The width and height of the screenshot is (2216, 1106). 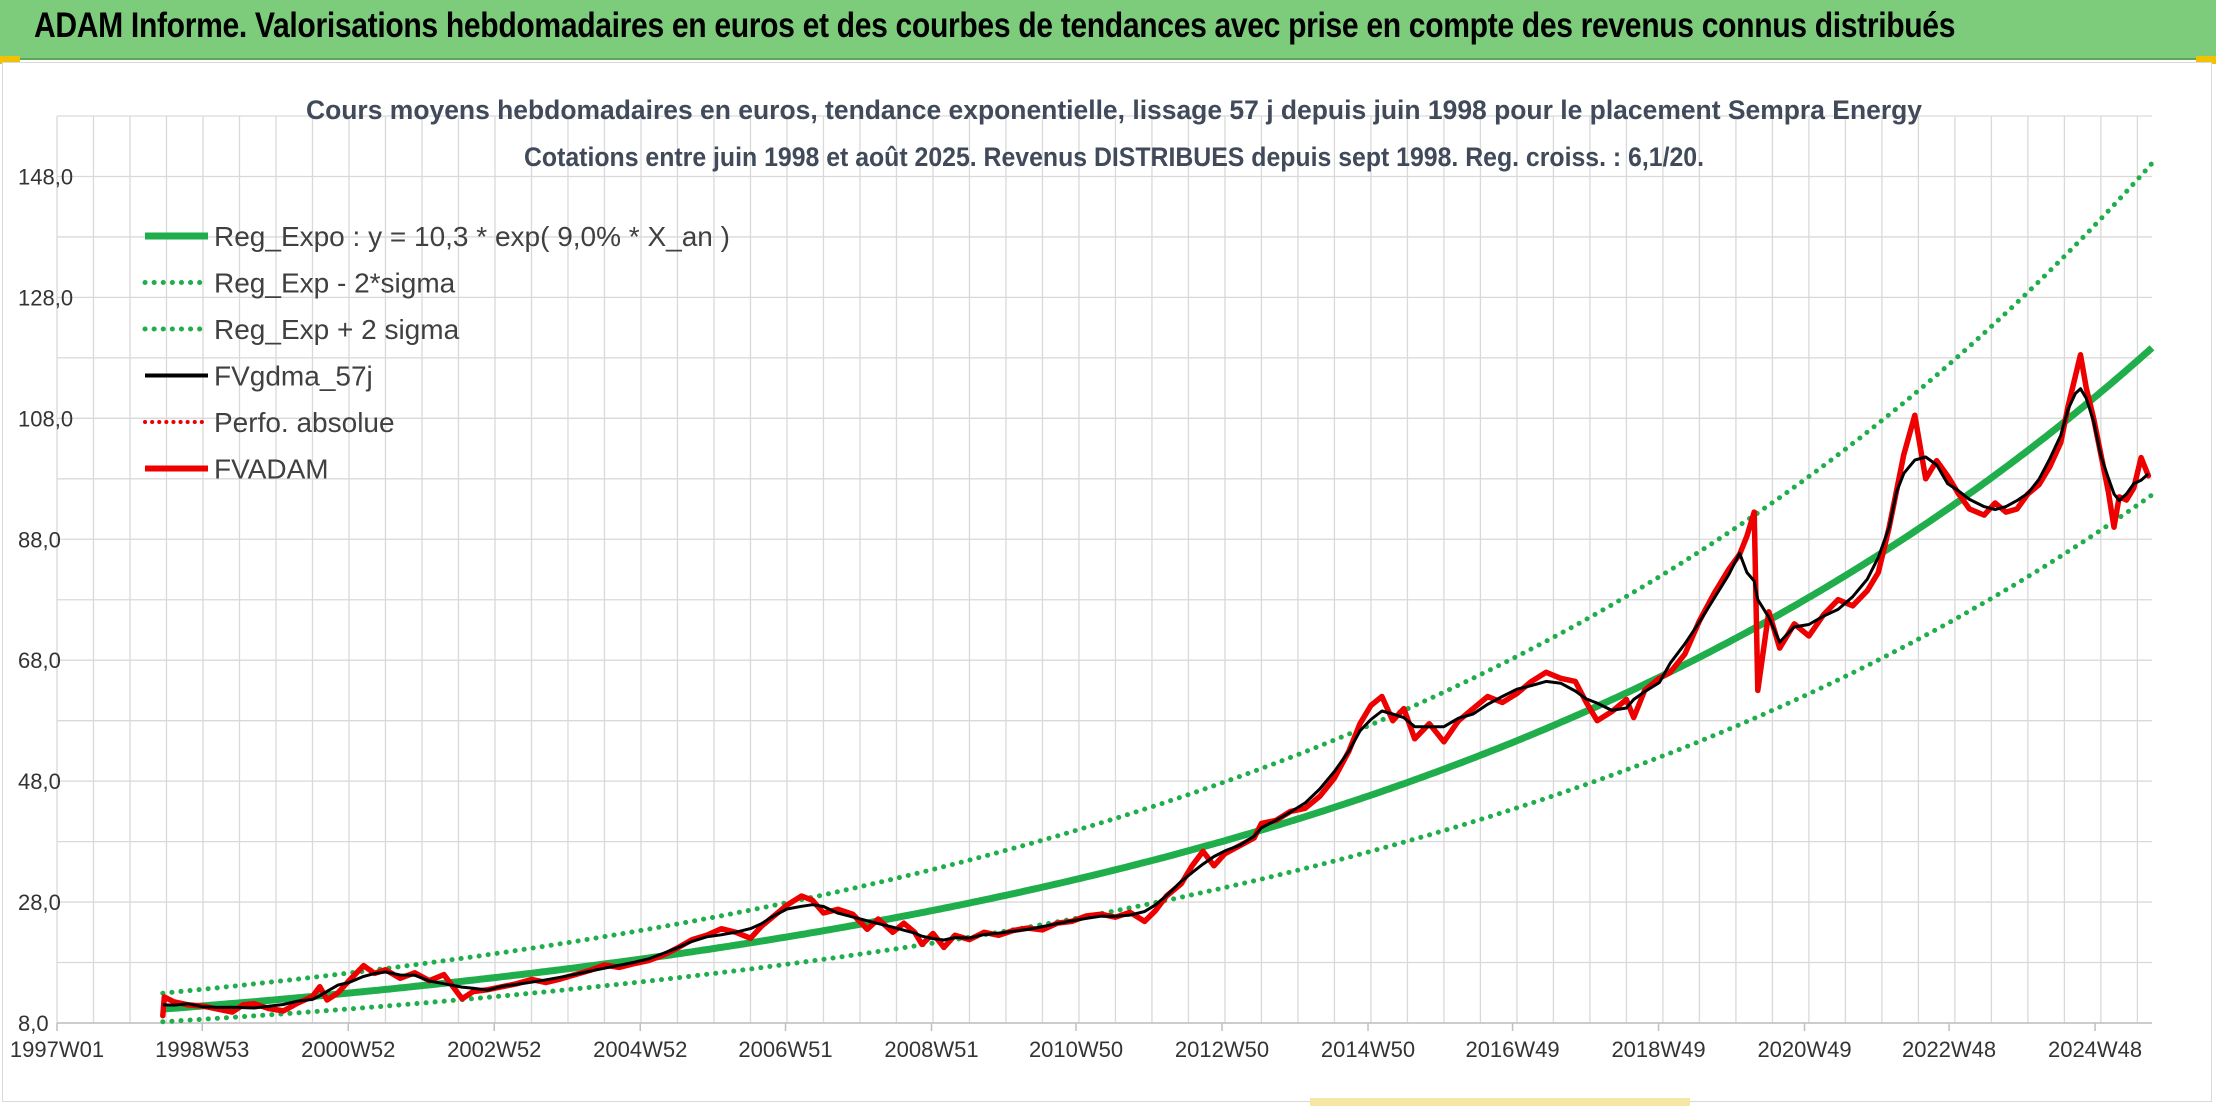 What do you see at coordinates (494, 1049) in the screenshot?
I see `x-tick-label: 2002W52` at bounding box center [494, 1049].